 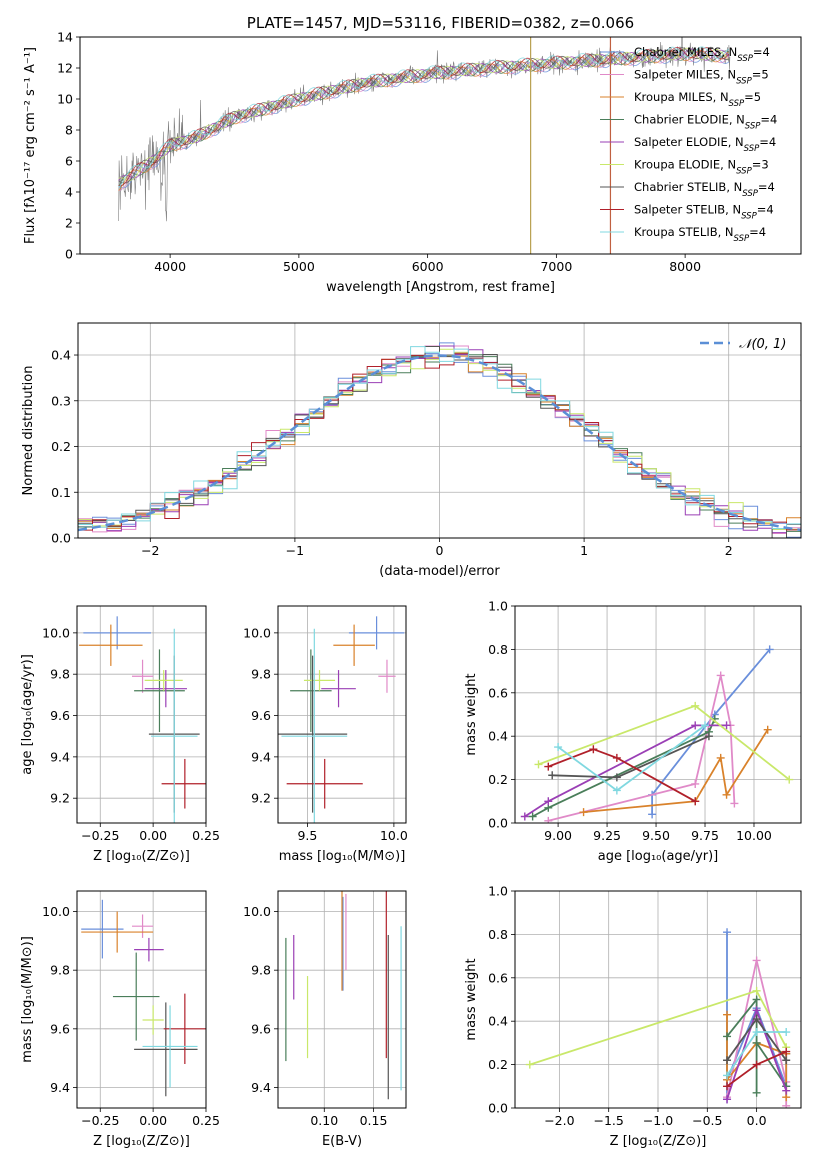 I want to click on age-vs-Z-ytick-label: 9.2, so click(x=60, y=798).